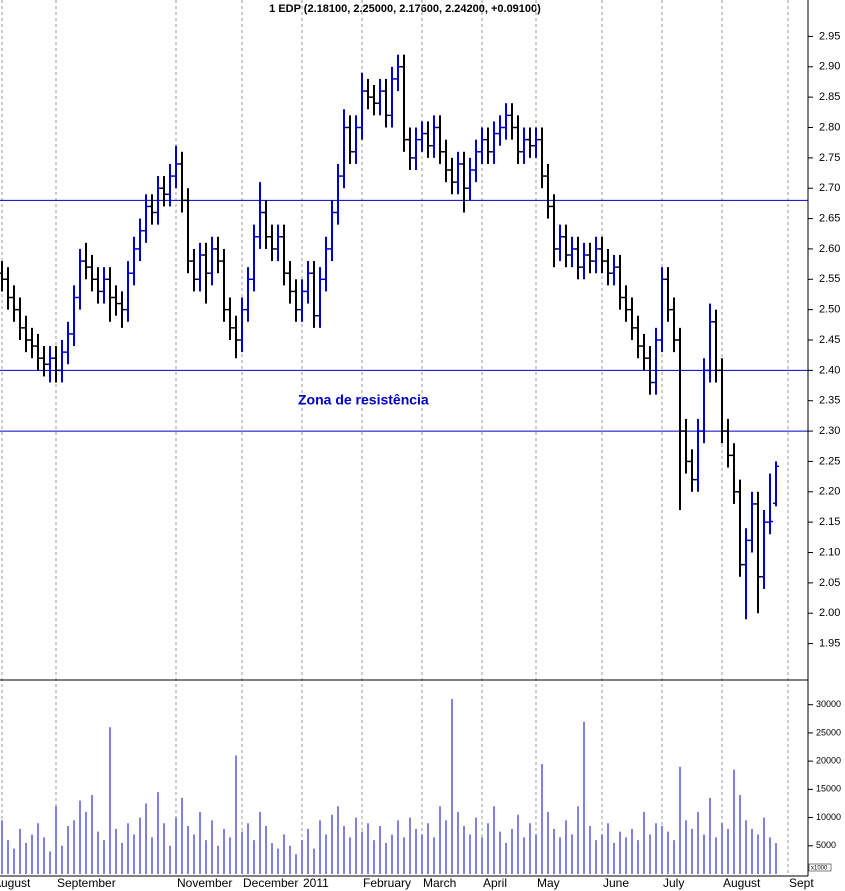  Describe the element at coordinates (829, 97) in the screenshot. I see `y-tick-label: 2.85` at that location.